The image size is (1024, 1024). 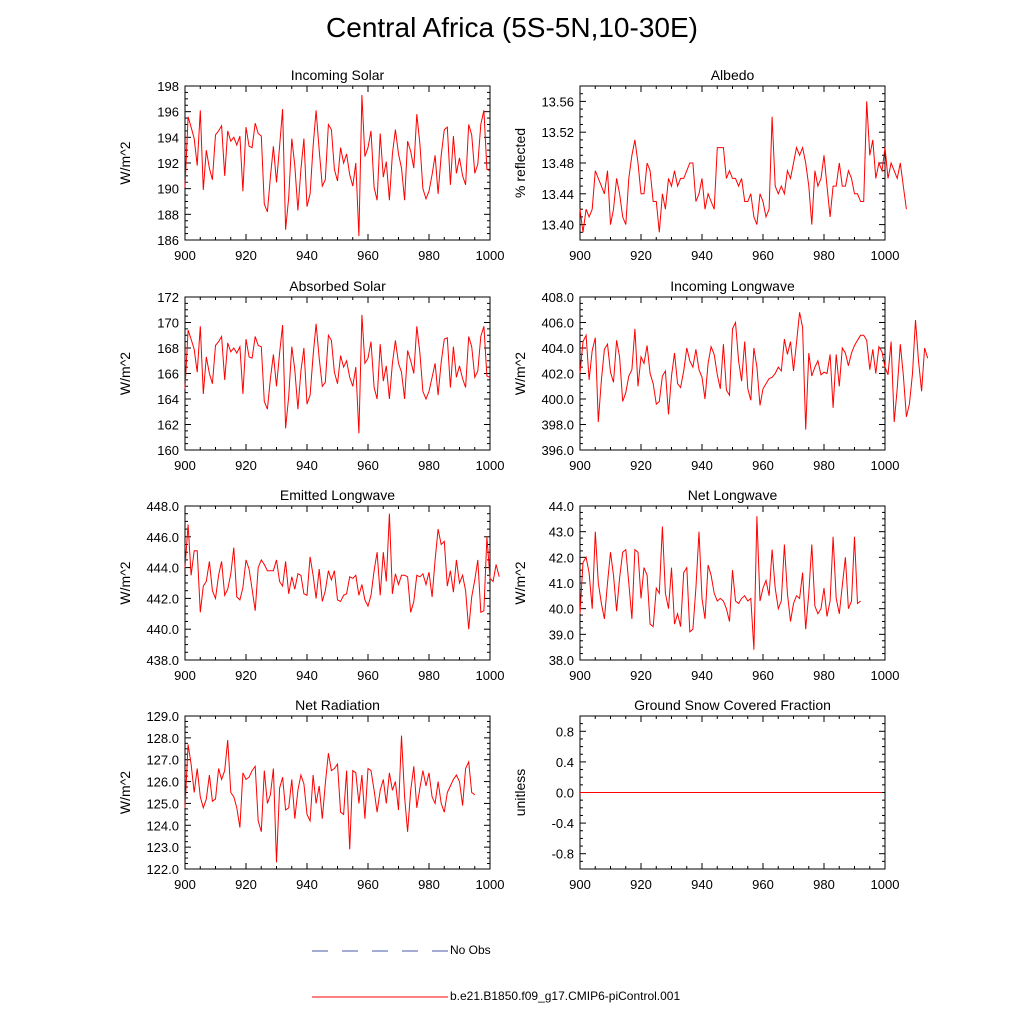 What do you see at coordinates (557, 323) in the screenshot?
I see `y-tick-label: 406.0` at bounding box center [557, 323].